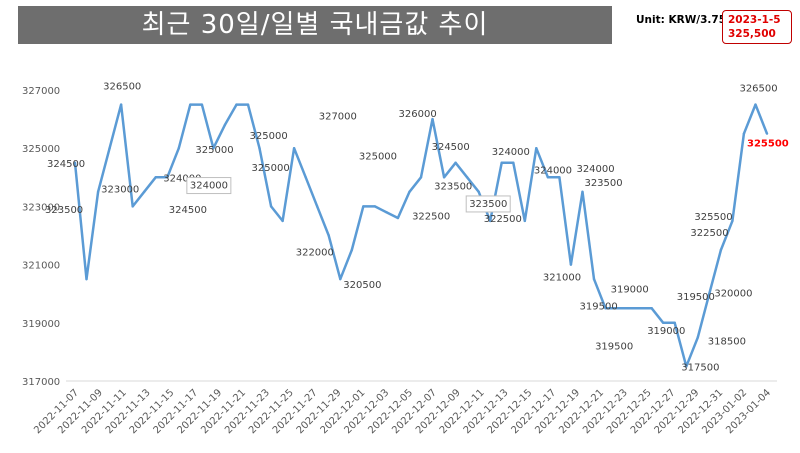  I want to click on data-label: 321000, so click(562, 278).